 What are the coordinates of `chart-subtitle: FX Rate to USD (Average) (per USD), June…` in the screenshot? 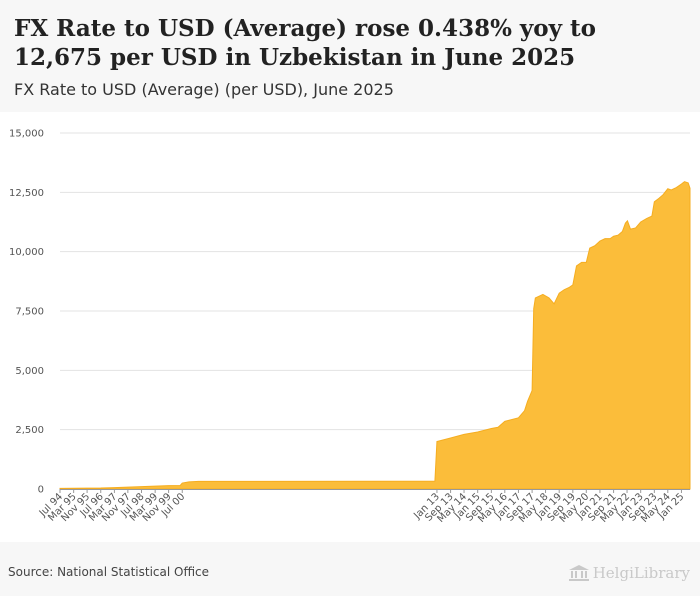 It's located at (204, 89).